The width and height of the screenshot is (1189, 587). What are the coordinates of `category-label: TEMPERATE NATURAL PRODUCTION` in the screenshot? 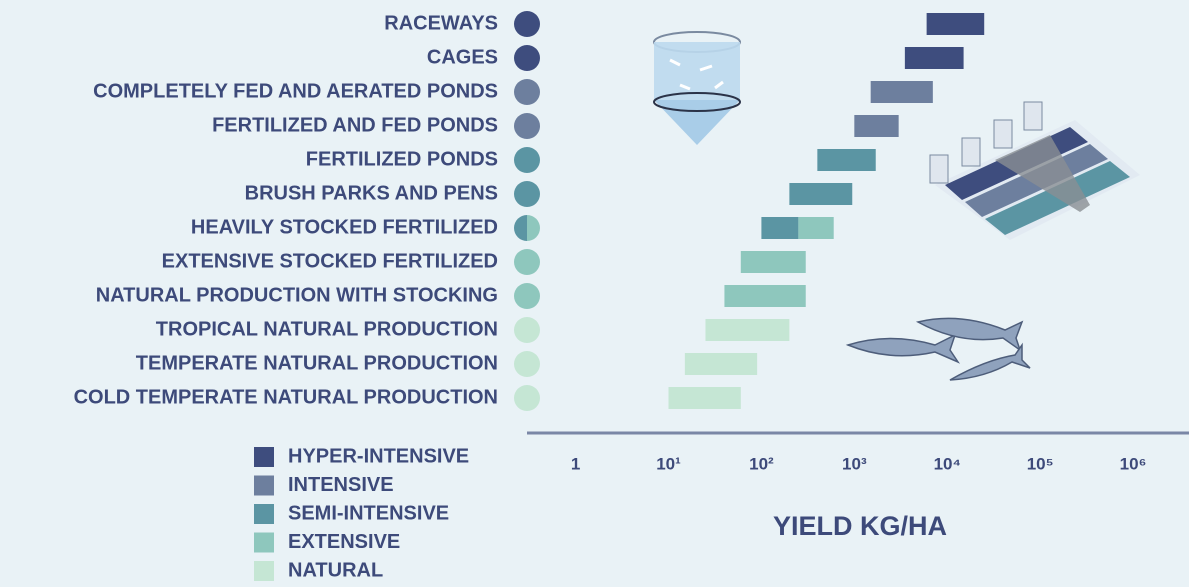 It's located at (317, 363).